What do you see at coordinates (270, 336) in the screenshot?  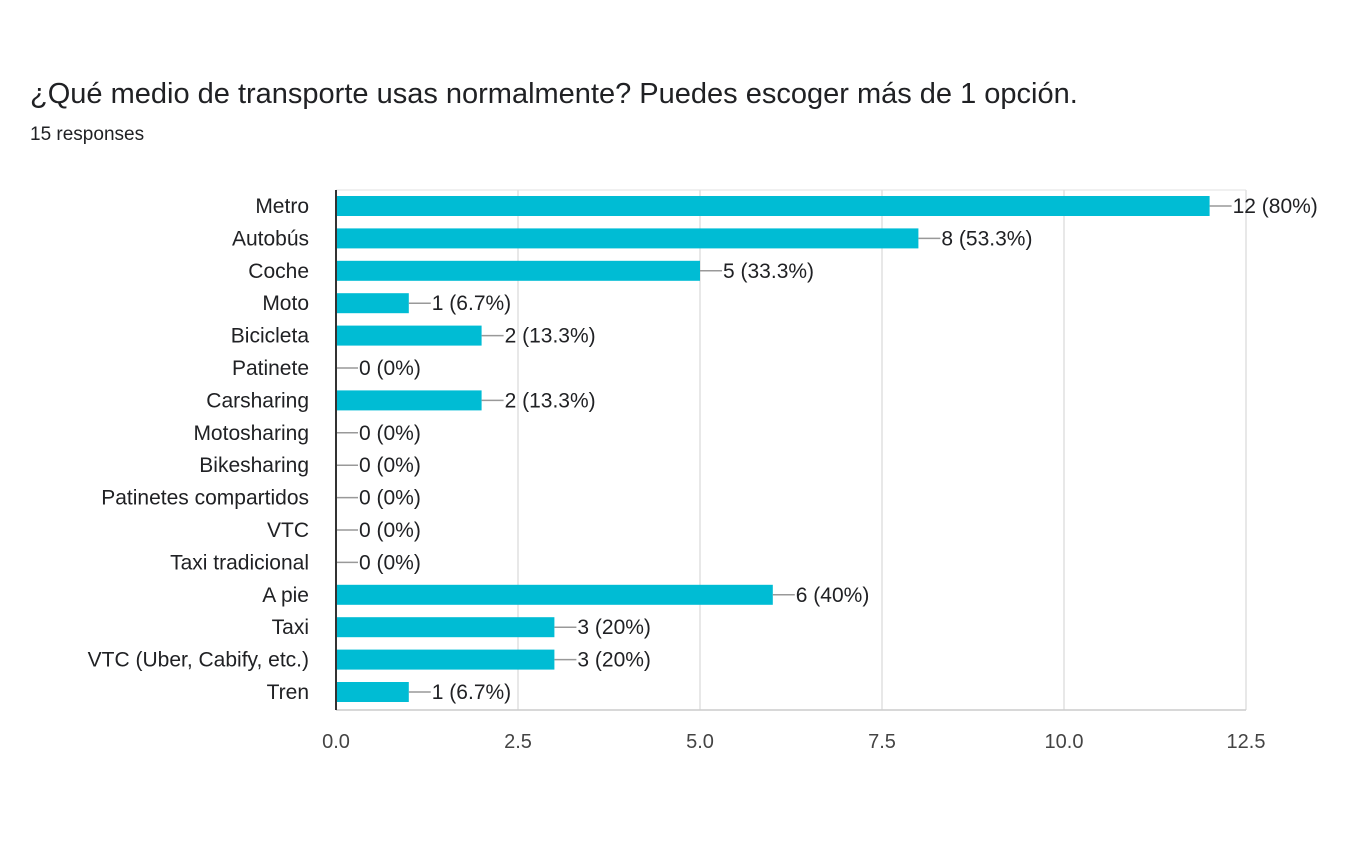 I see `category-label: Bicicleta` at bounding box center [270, 336].